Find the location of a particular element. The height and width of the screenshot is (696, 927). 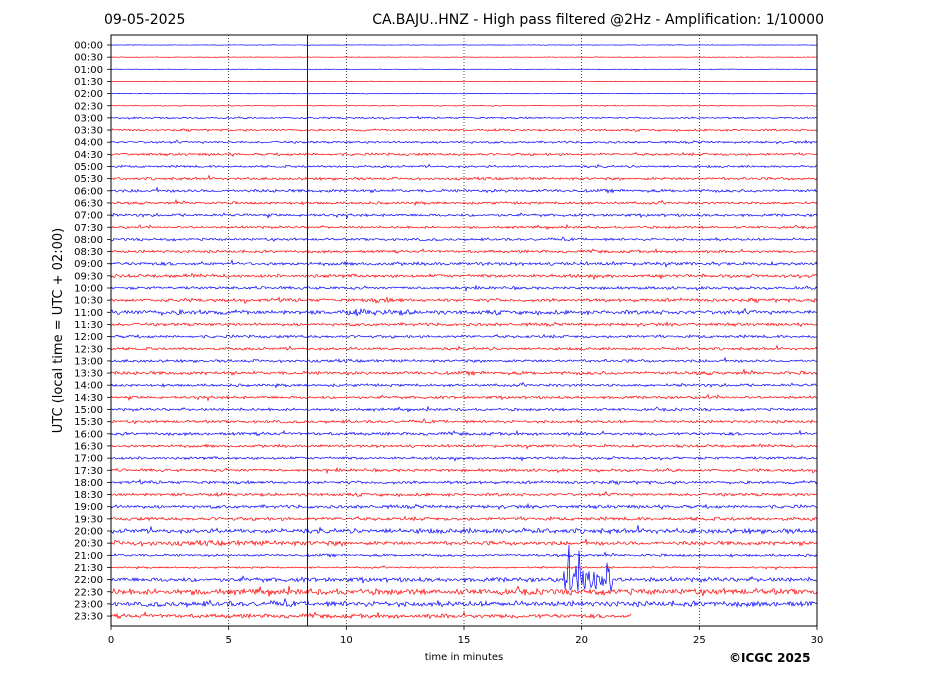

y-tick-label: 09:00 is located at coordinates (88, 264).